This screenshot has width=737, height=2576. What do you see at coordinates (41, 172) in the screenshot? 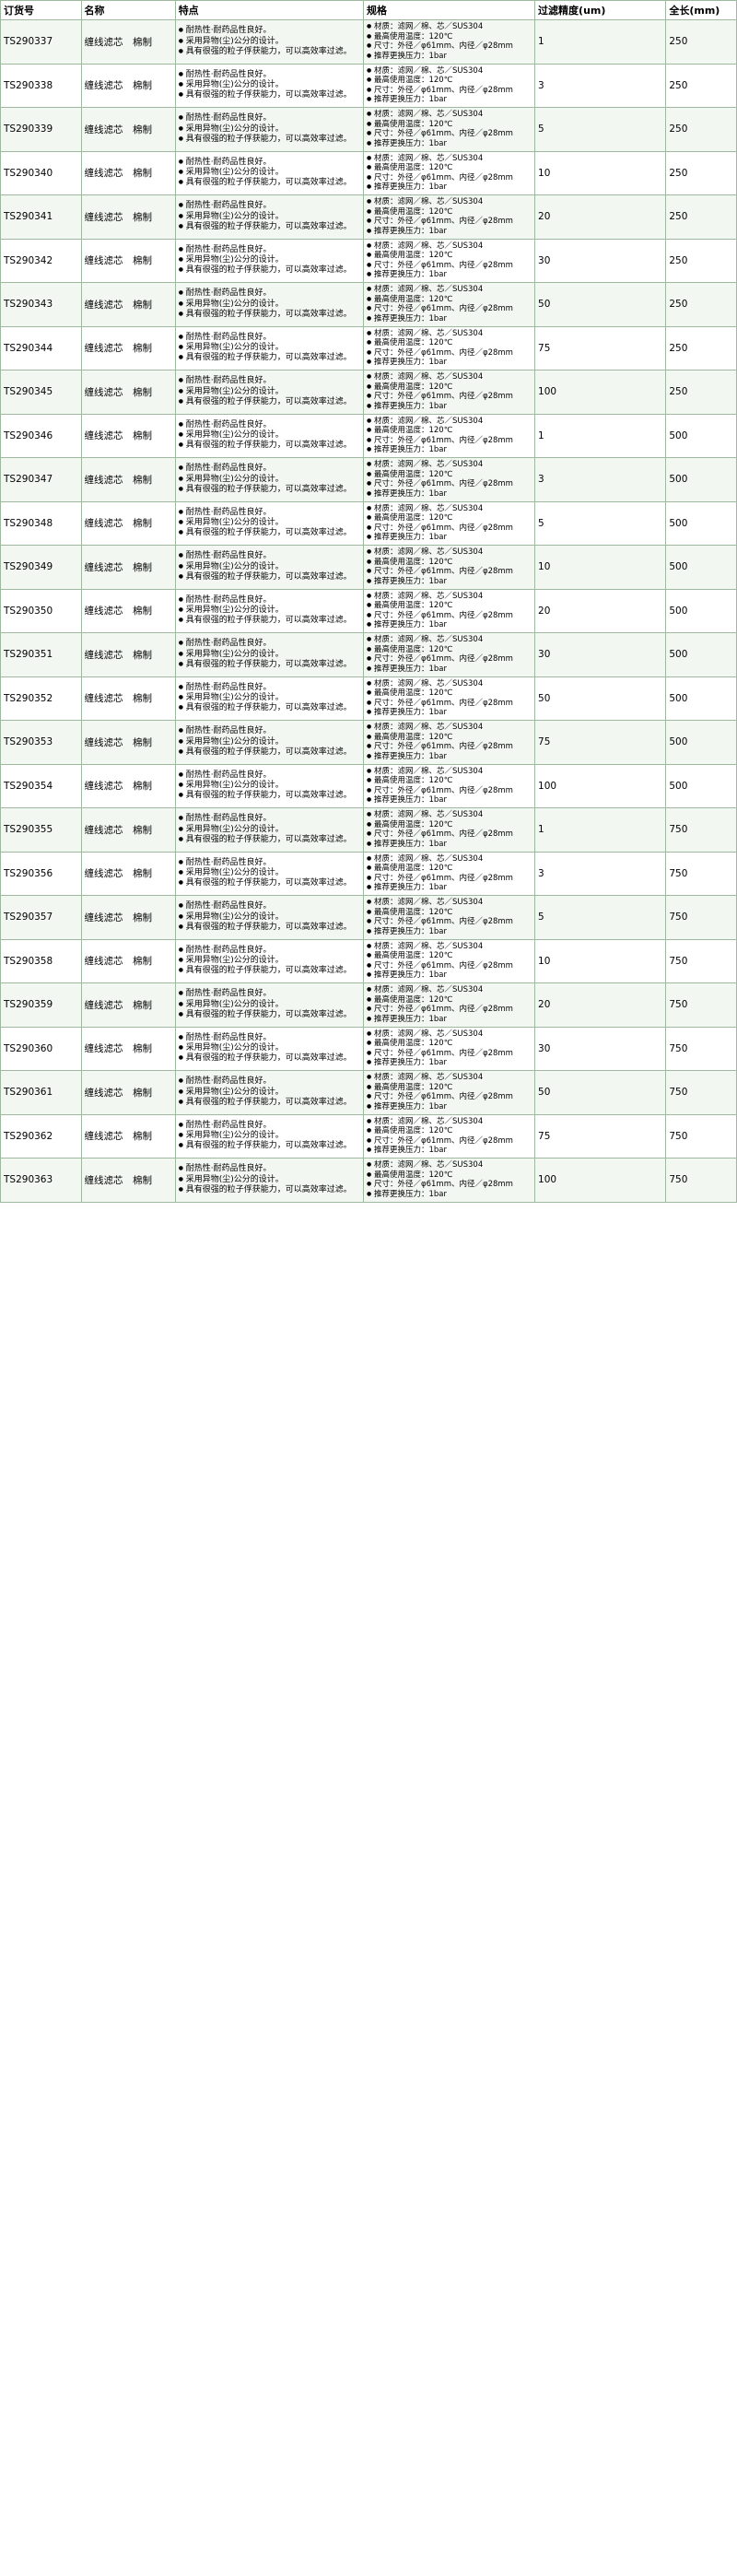
I see `cell-order-code: TS290340` at bounding box center [41, 172].